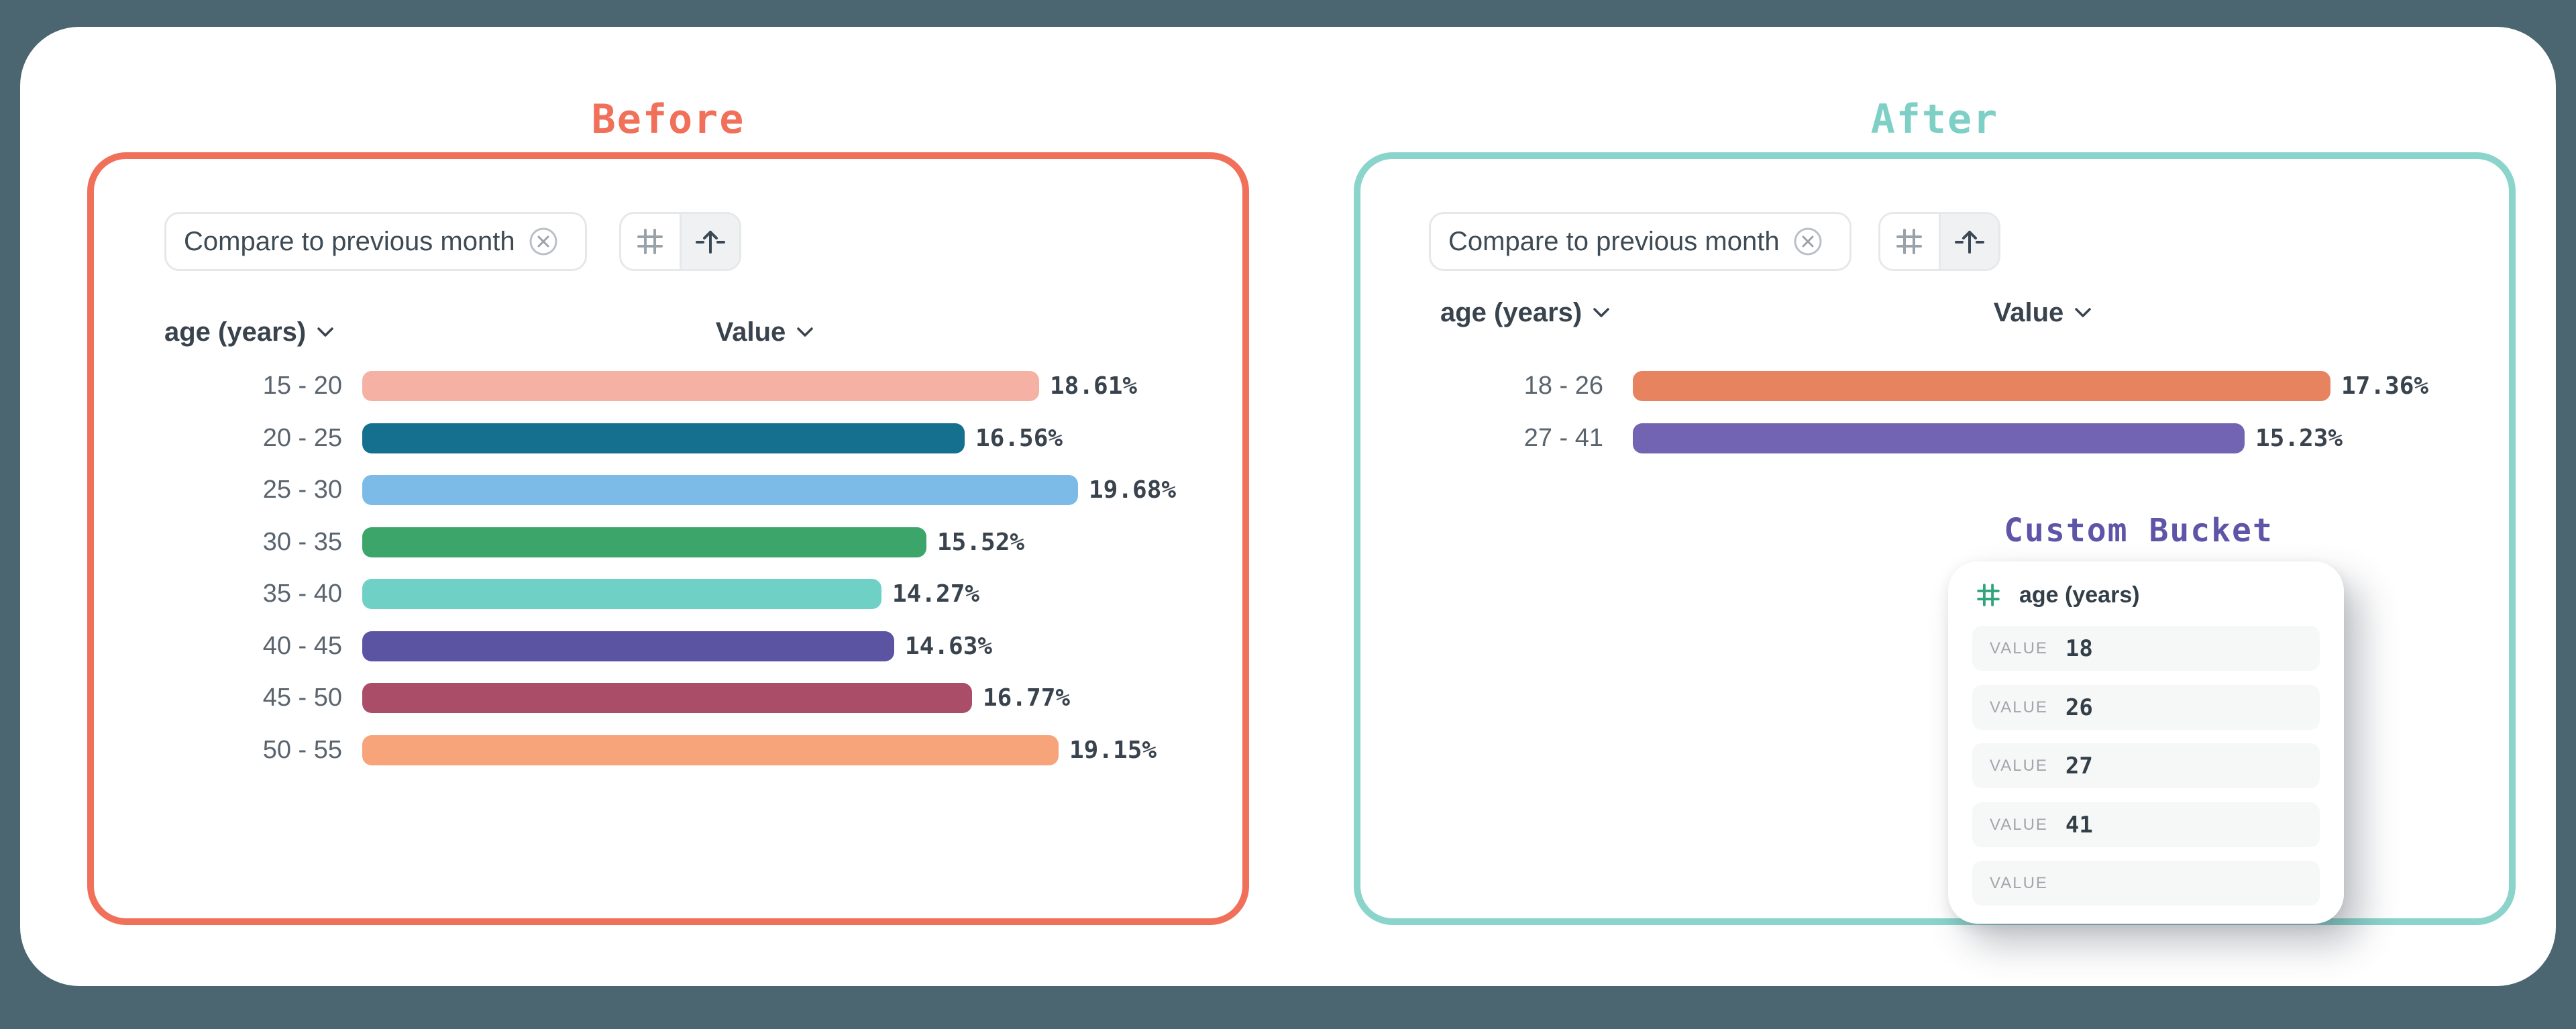 This screenshot has height=1029, width=2576. I want to click on bar-row: 27 - 41 15.23%, so click(1851, 438).